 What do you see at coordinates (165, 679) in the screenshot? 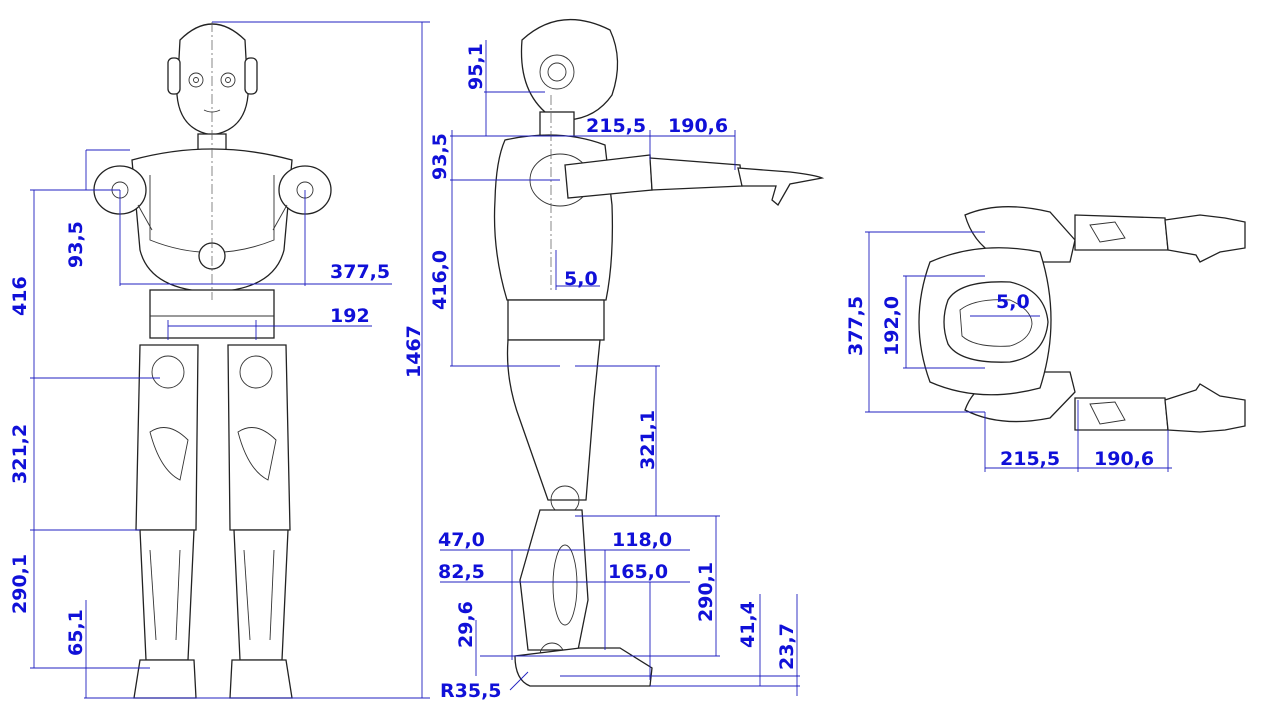
I see `front-foot-left` at bounding box center [165, 679].